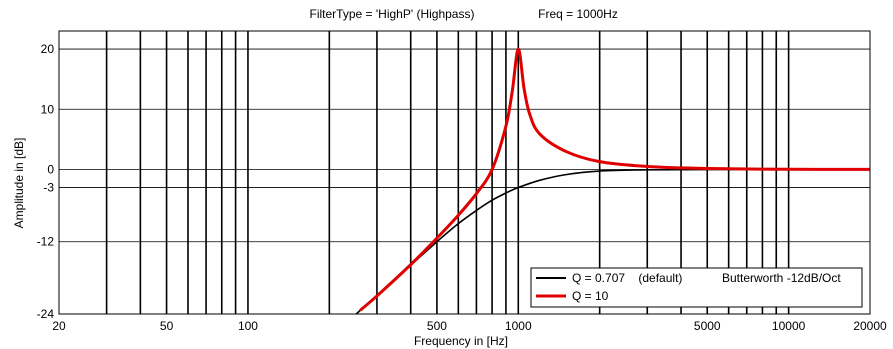 Image resolution: width=893 pixels, height=349 pixels. I want to click on x-tick-label-5000: 5000, so click(707, 326).